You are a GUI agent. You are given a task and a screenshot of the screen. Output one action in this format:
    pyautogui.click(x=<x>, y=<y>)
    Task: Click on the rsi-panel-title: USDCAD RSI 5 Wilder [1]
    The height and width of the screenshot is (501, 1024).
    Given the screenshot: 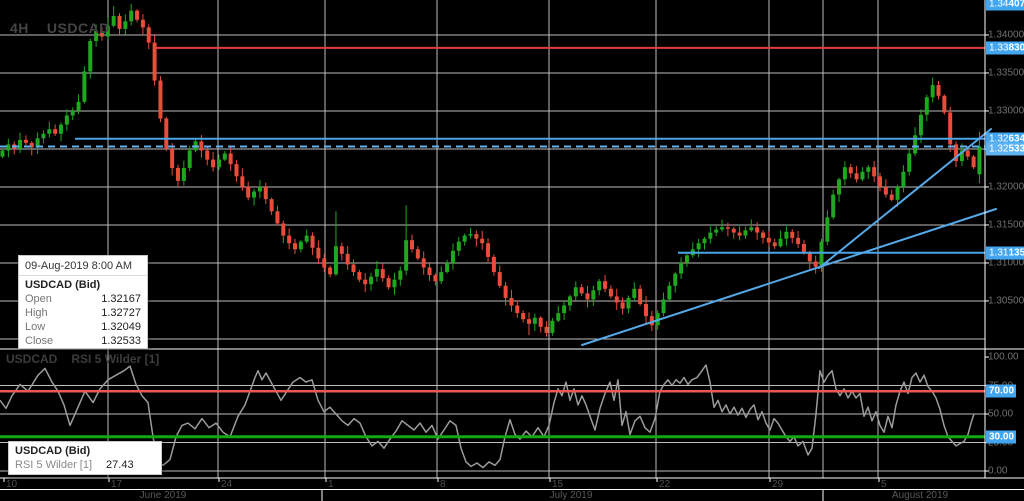 What is the action you would take?
    pyautogui.click(x=82, y=359)
    